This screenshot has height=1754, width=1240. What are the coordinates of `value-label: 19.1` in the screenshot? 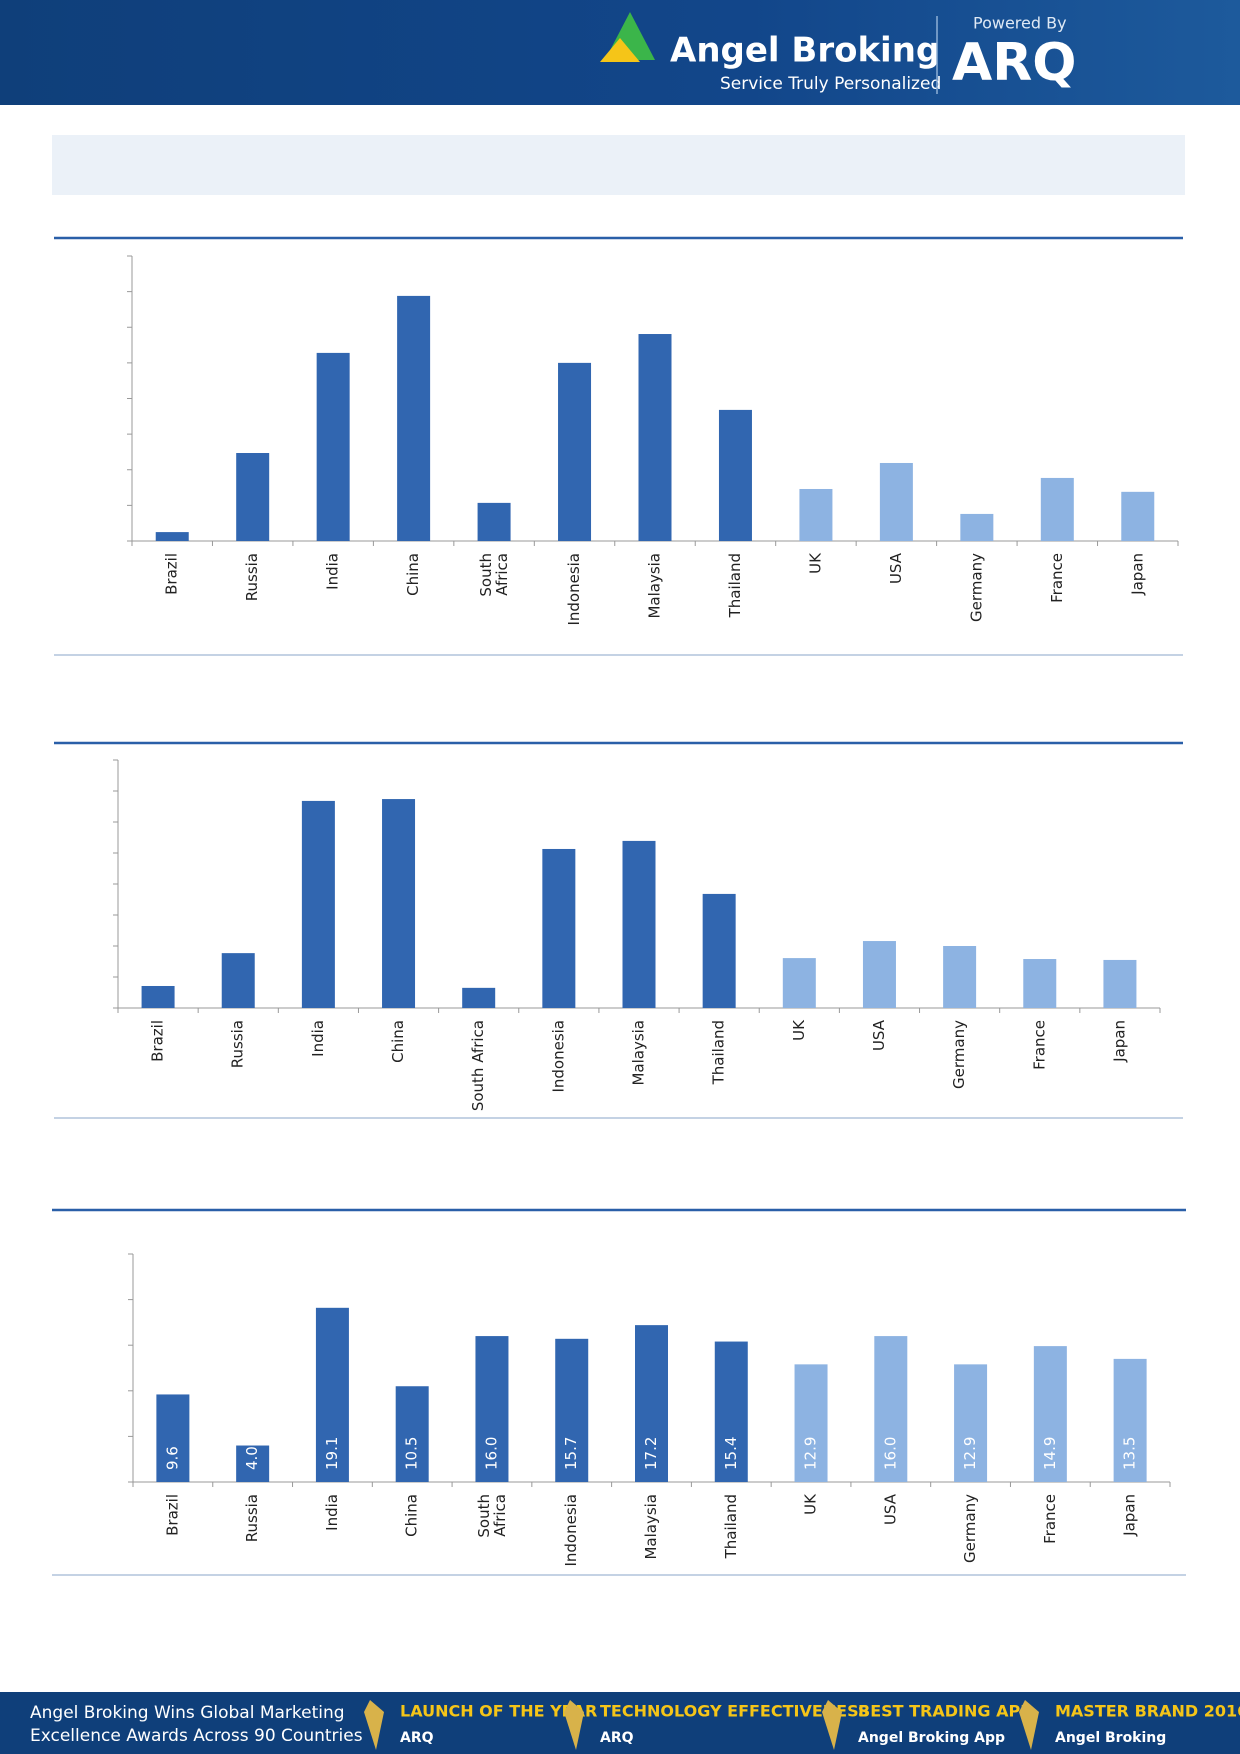 It's located at (332, 1453).